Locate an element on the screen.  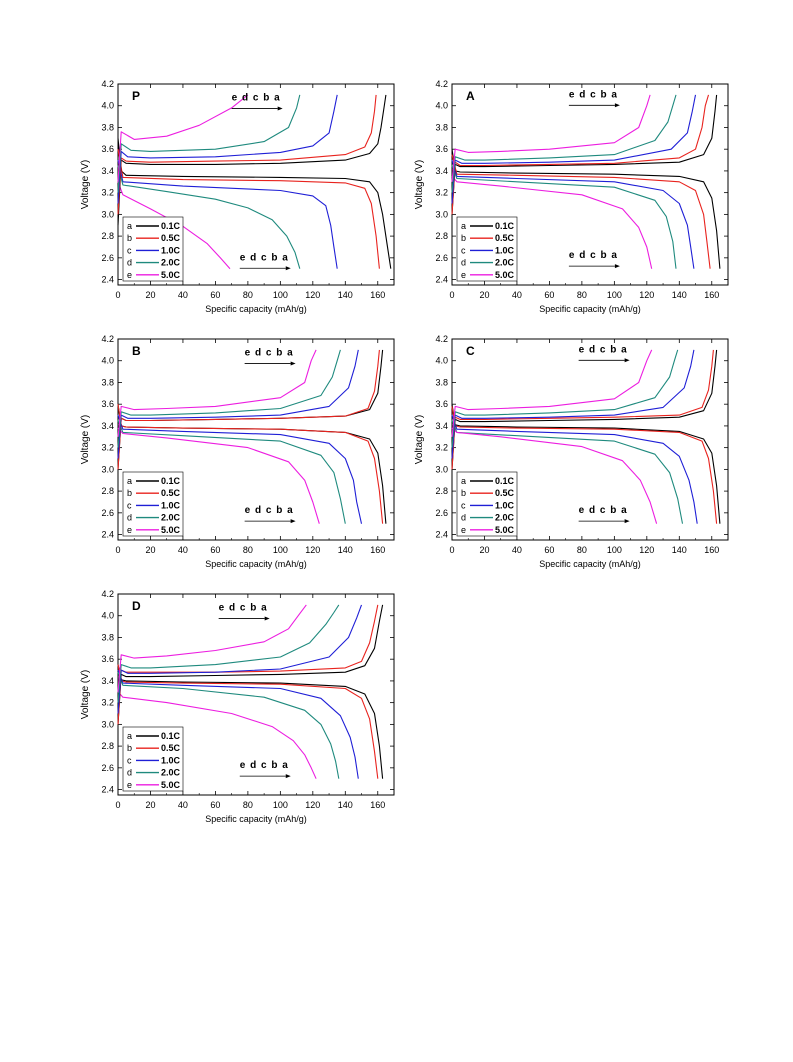
charge-curve-c is located at coordinates (574, 149).